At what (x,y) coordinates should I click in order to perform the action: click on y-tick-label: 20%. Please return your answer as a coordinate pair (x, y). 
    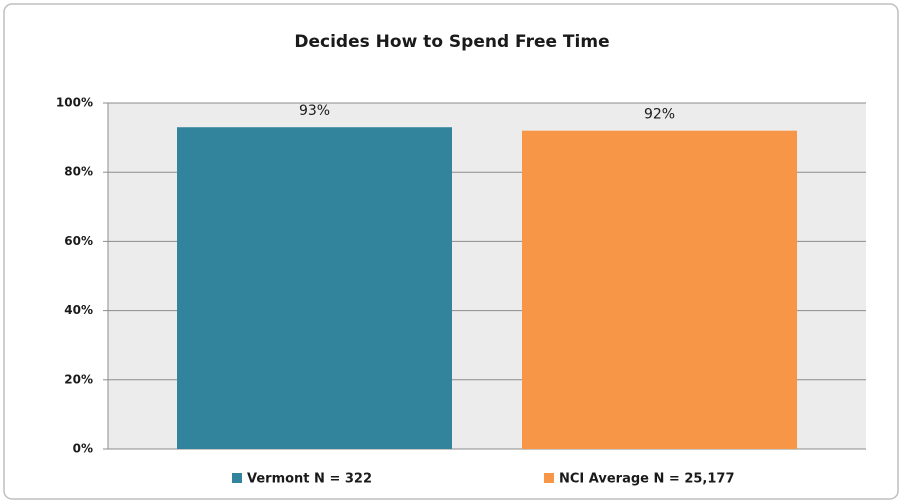
    Looking at the image, I should click on (78, 379).